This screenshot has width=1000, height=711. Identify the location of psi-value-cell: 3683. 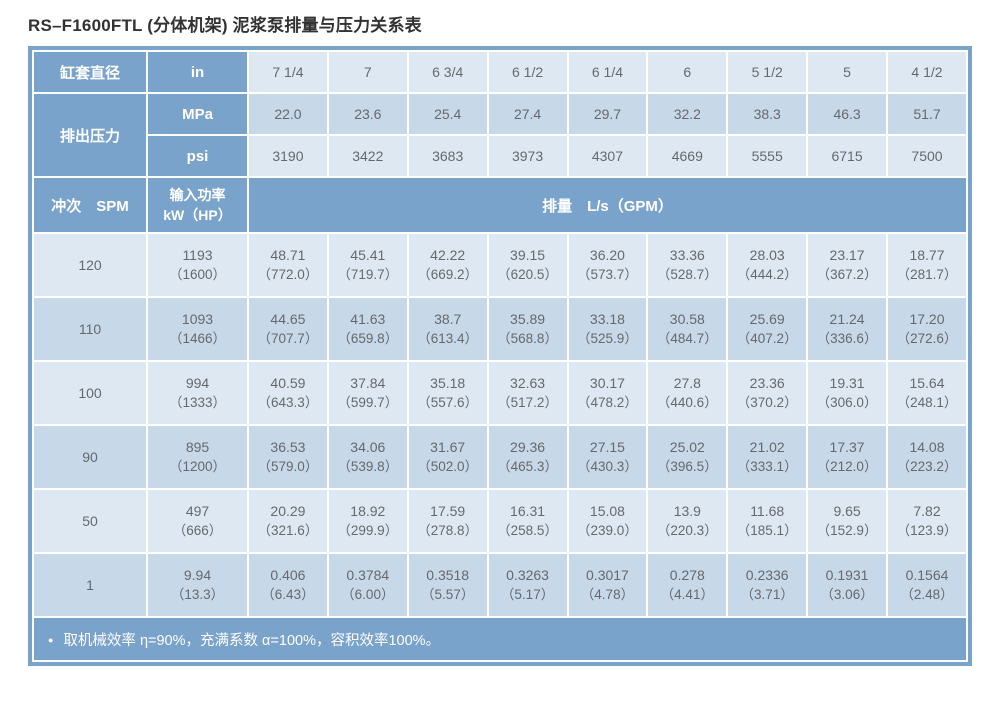
(447, 156).